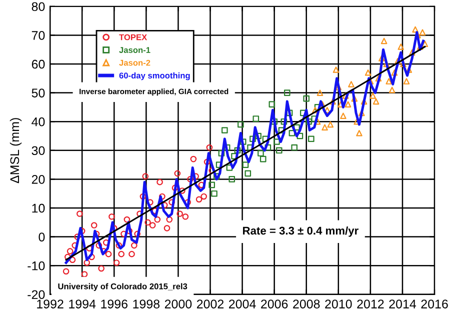  I want to click on x-tick-label: 2014, so click(402, 304).